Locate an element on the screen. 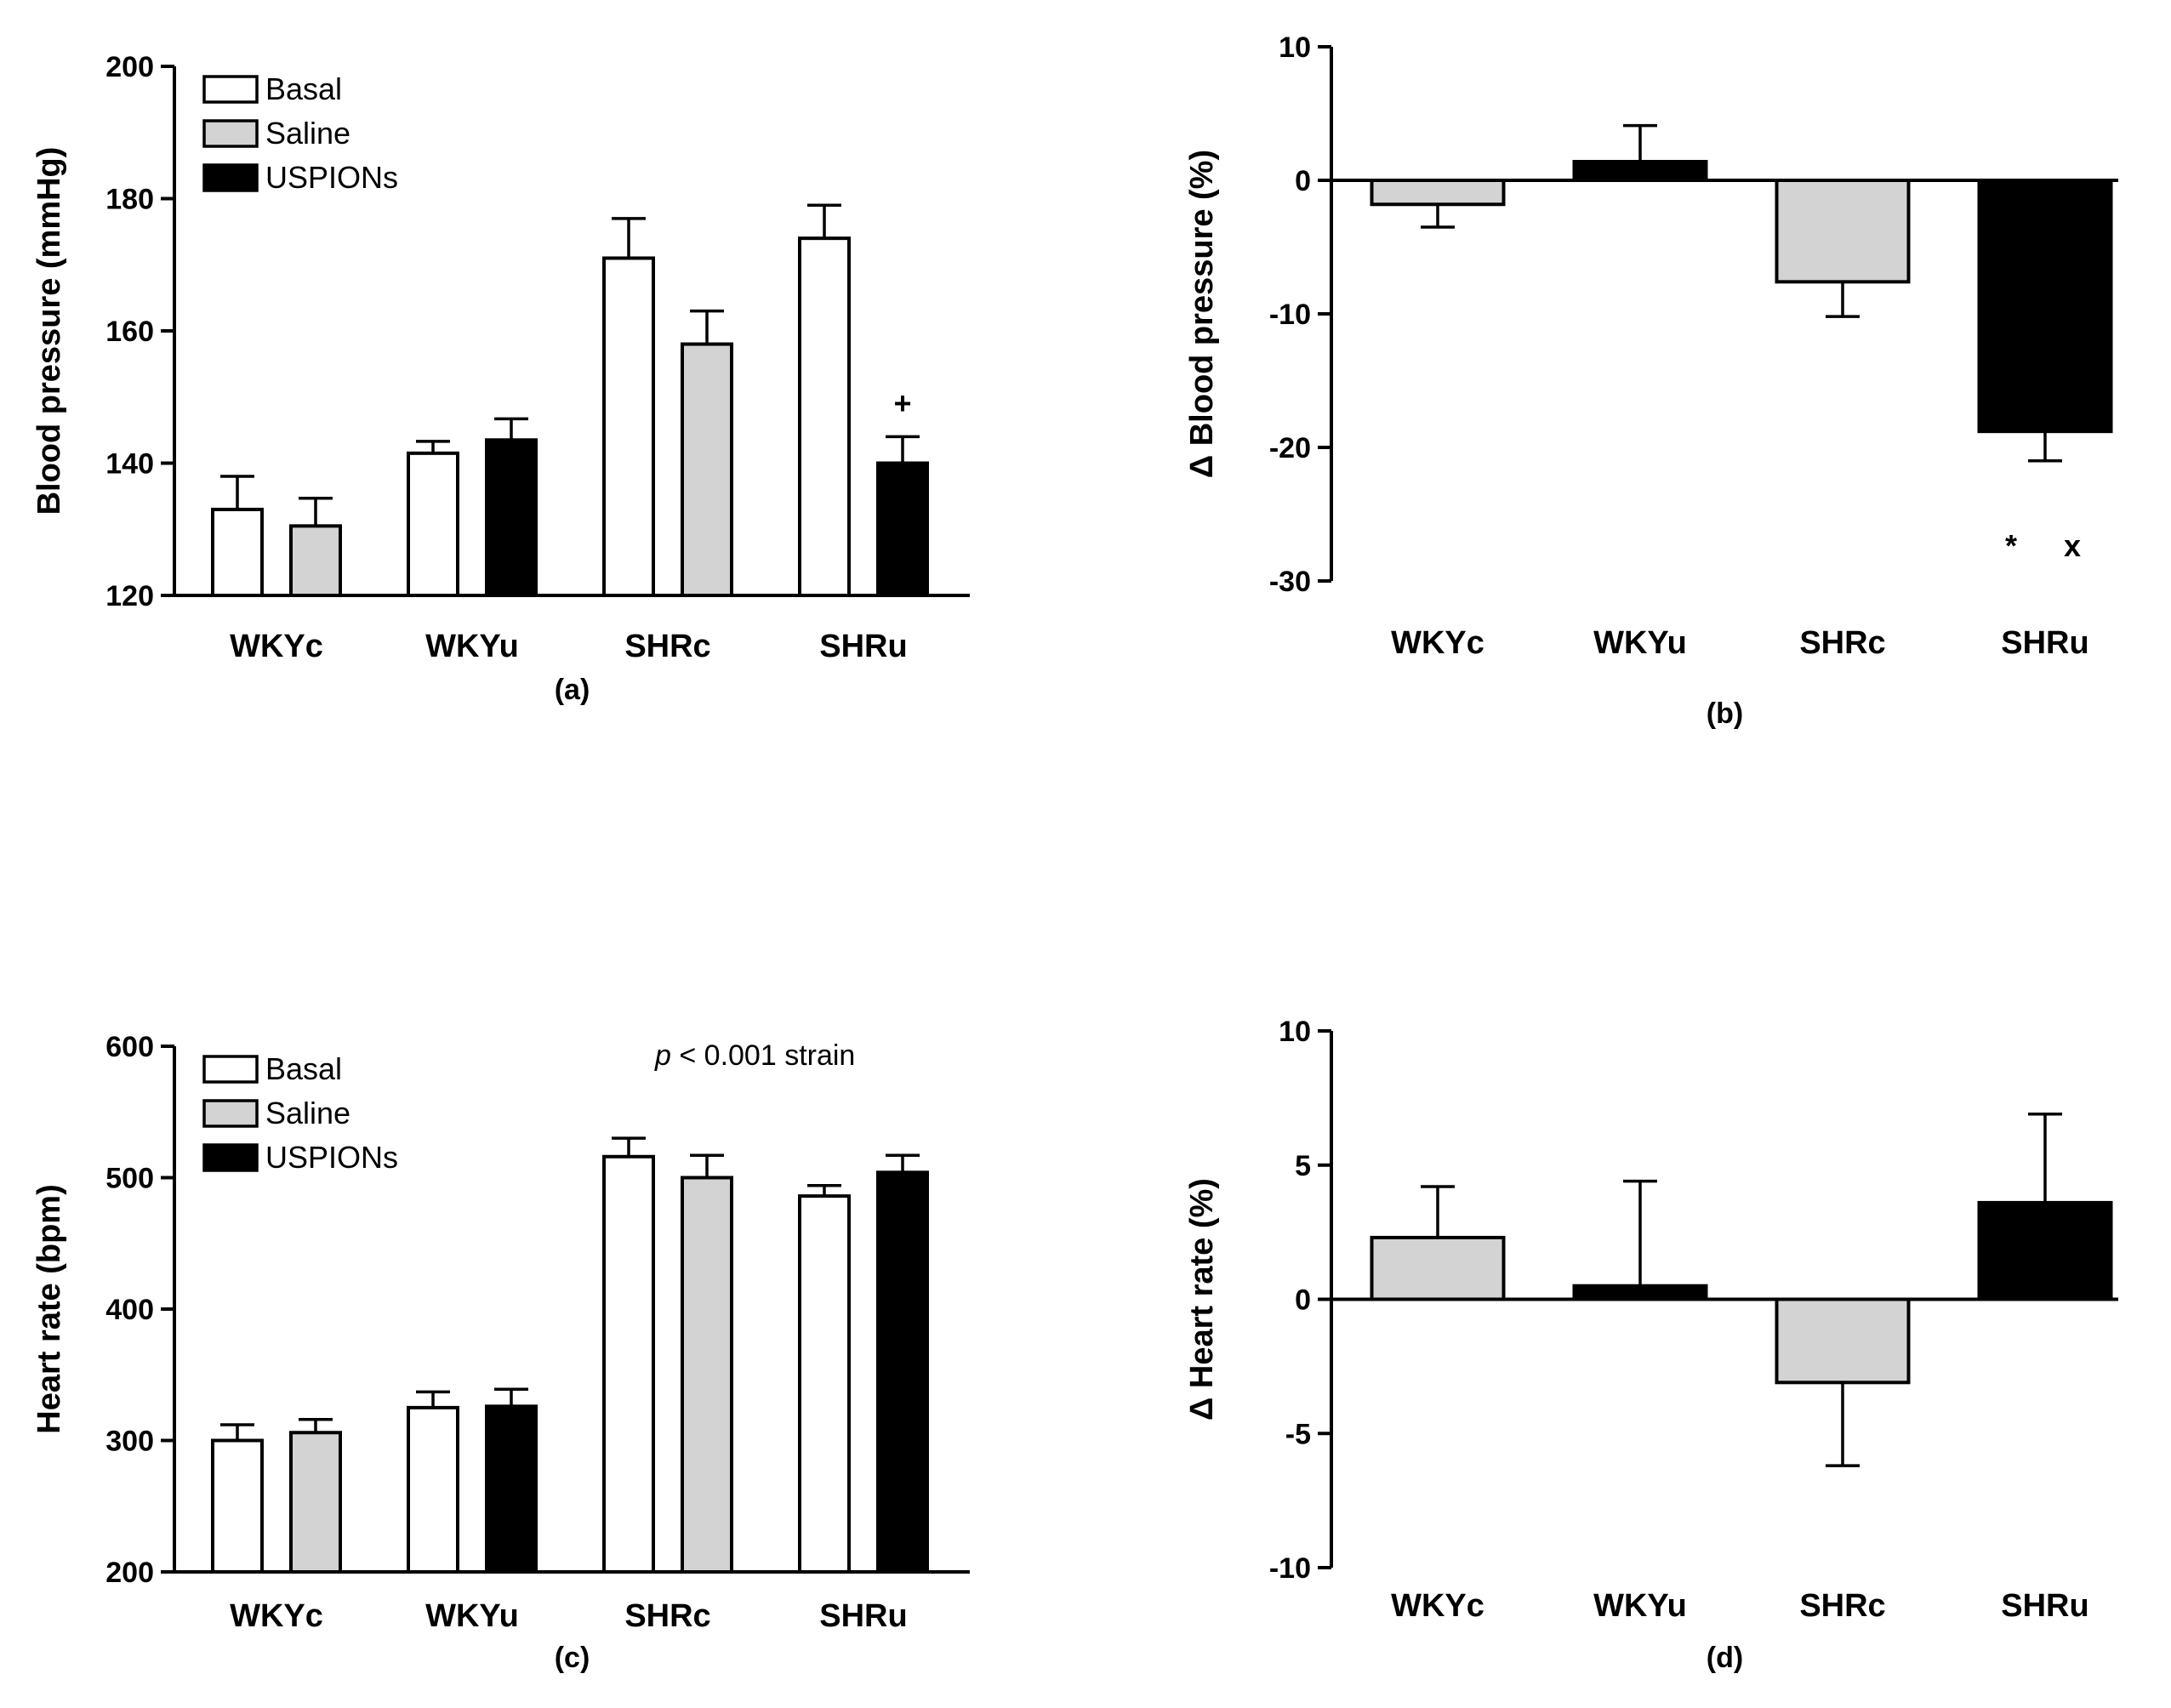 The image size is (2171, 1708). y-tick-label: 500 is located at coordinates (129, 1179).